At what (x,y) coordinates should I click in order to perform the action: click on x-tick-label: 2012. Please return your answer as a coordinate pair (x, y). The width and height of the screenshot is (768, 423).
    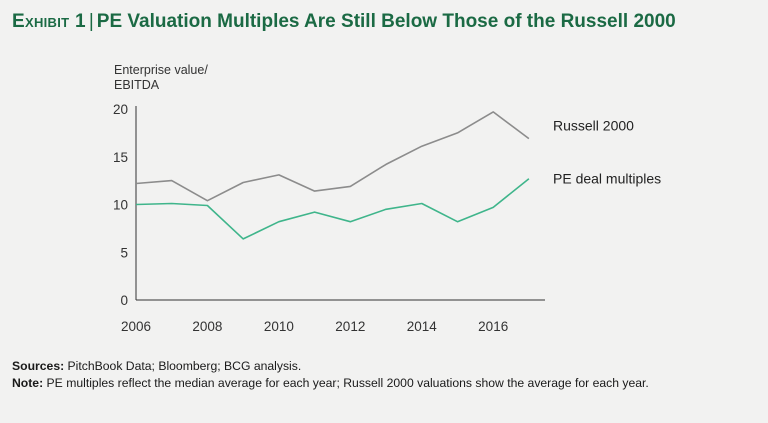
    Looking at the image, I should click on (350, 326).